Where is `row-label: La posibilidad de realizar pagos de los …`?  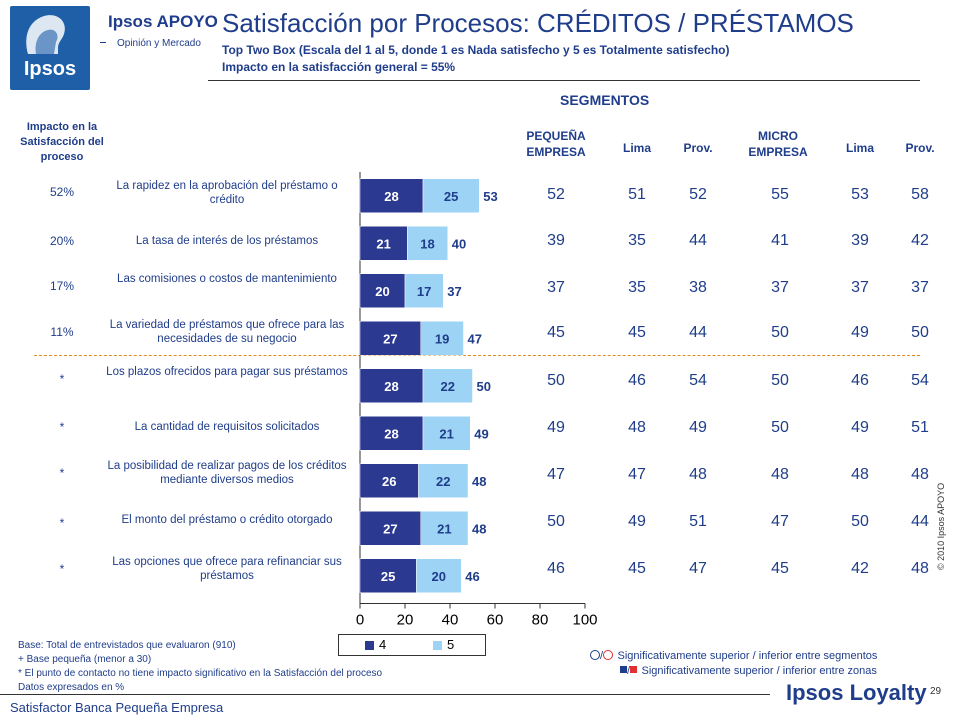 row-label: La posibilidad de realizar pagos de los … is located at coordinates (227, 473).